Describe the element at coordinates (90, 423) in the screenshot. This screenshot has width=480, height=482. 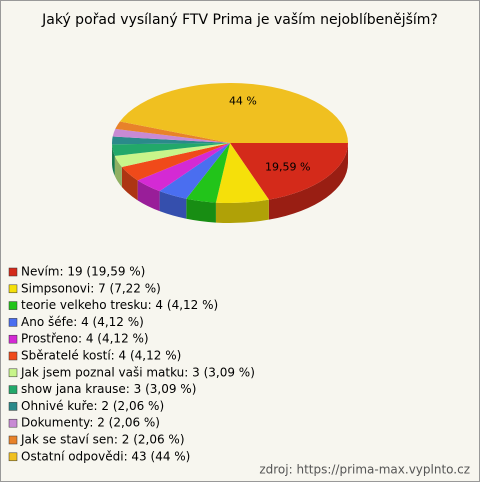
I see `legend-label: Dokumenty: 2 (2,06 %)` at that location.